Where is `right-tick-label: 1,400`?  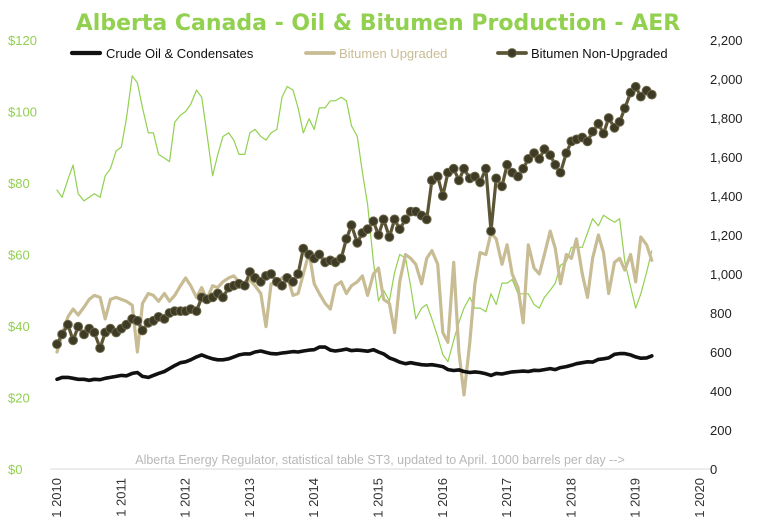
right-tick-label: 1,400 is located at coordinates (726, 196).